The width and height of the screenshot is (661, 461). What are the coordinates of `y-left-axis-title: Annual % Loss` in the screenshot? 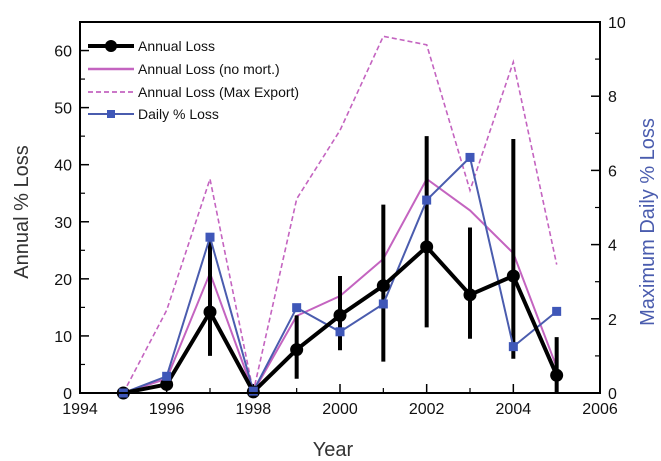 It's located at (22, 211).